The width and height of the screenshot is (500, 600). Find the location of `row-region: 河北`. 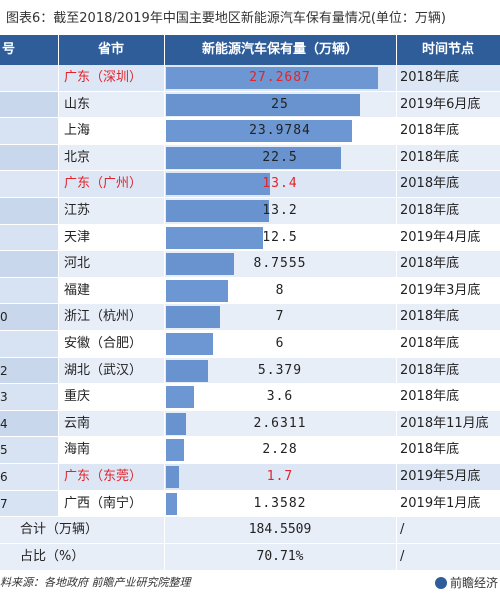

row-region: 河北 is located at coordinates (77, 264).